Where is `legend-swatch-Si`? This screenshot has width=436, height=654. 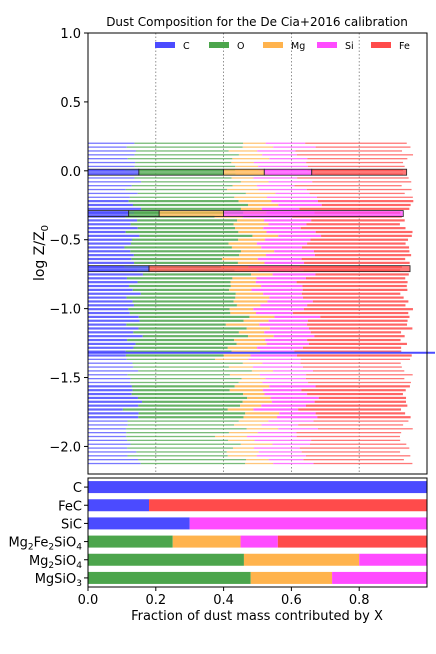
legend-swatch-Si is located at coordinates (327, 45).